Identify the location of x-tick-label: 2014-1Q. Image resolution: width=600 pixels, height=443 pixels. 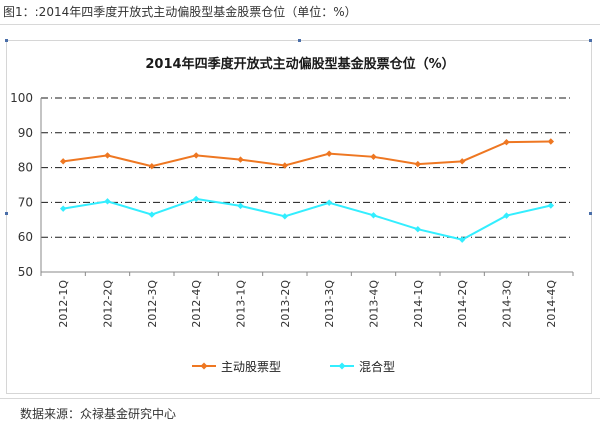
(418, 304).